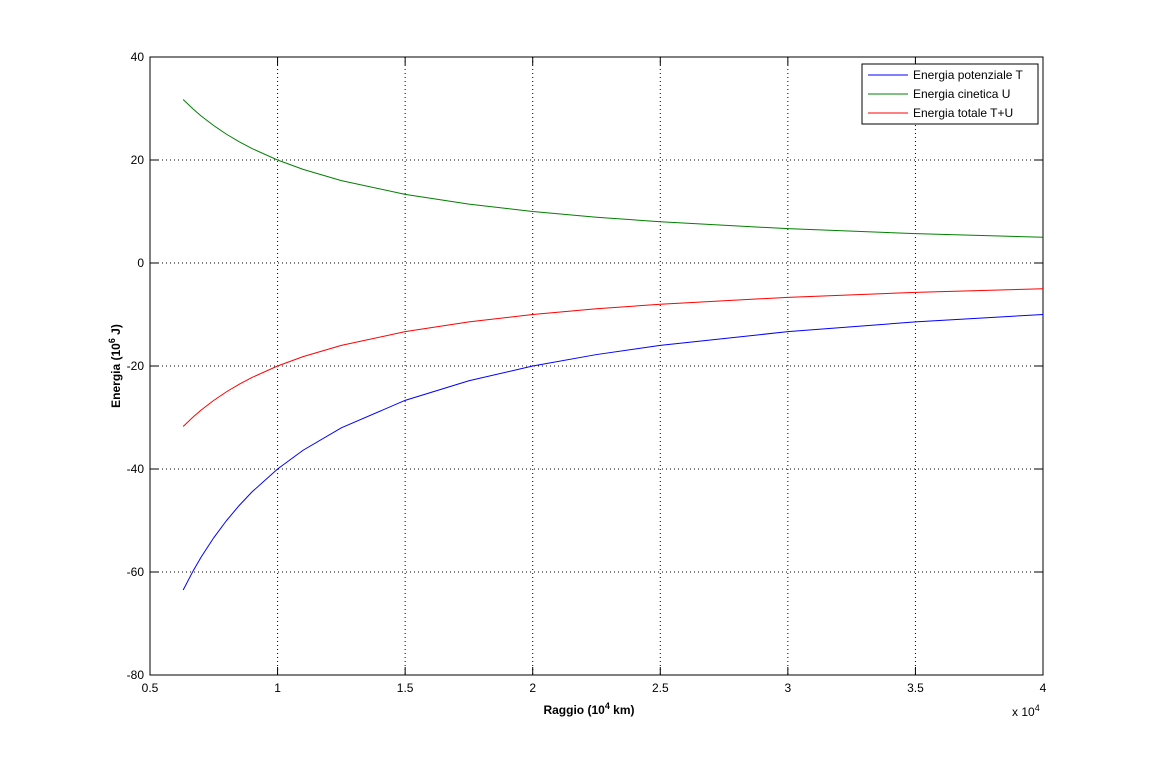  I want to click on x-label-text: km), so click(622, 710).